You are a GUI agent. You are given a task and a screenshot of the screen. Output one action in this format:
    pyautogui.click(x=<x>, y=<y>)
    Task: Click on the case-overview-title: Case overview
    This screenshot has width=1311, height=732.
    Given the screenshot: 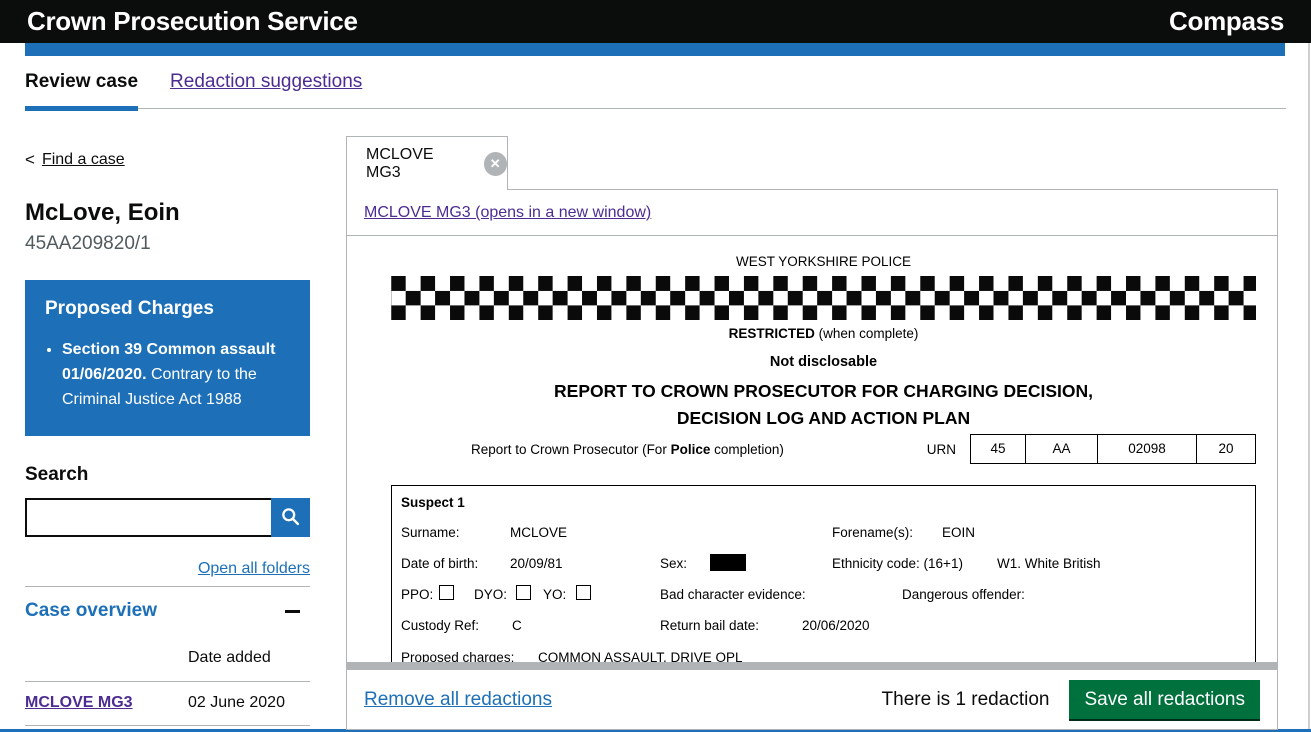 What is the action you would take?
    pyautogui.click(x=91, y=610)
    